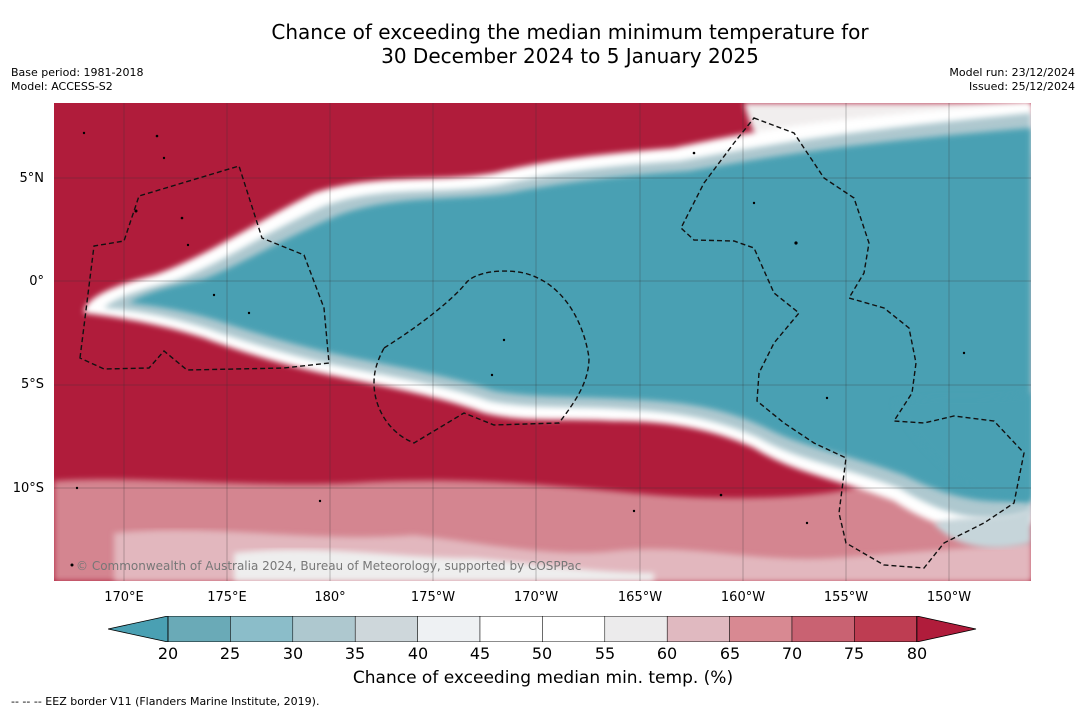 The height and width of the screenshot is (713, 1085). What do you see at coordinates (570, 56) in the screenshot?
I see `title-line-2: 30 December 2024 to 5 January 2025` at bounding box center [570, 56].